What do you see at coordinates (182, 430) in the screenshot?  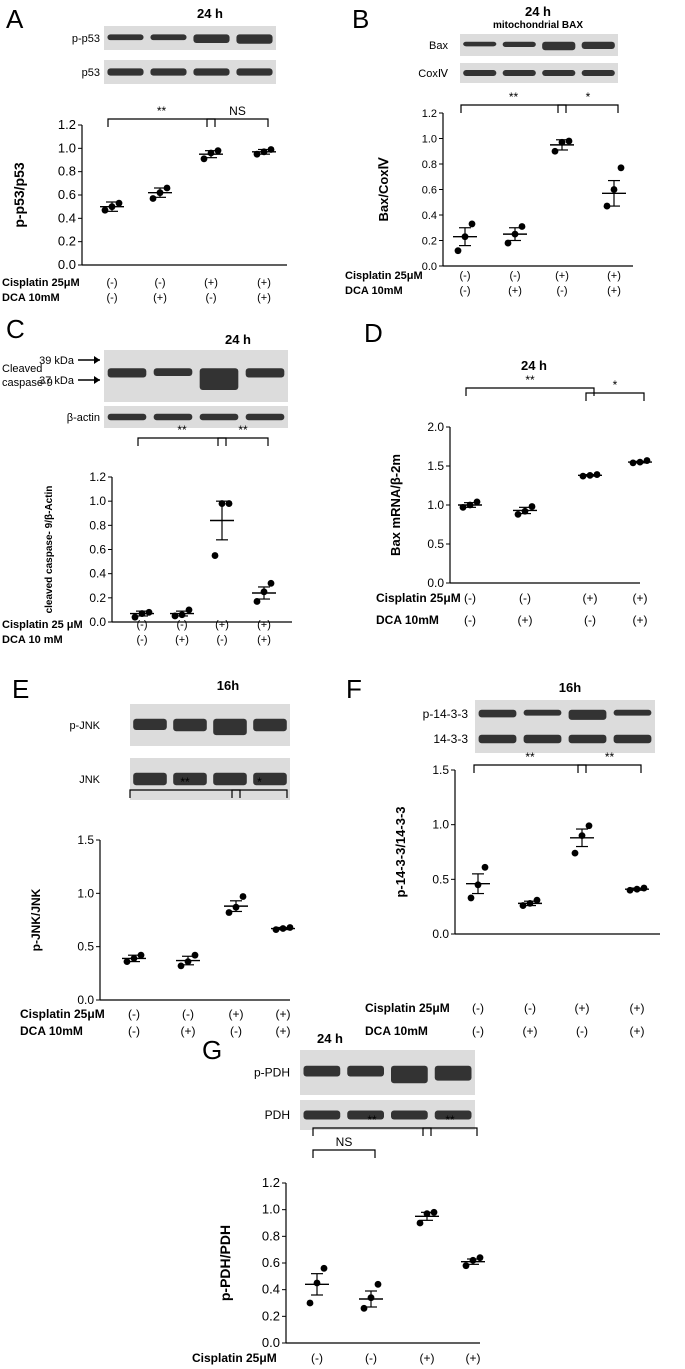 I see `significance-label: **` at bounding box center [182, 430].